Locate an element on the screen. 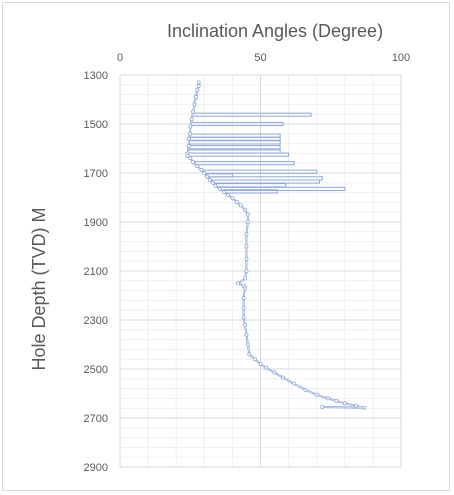  y-tick-label: 1300 is located at coordinates (96, 76).